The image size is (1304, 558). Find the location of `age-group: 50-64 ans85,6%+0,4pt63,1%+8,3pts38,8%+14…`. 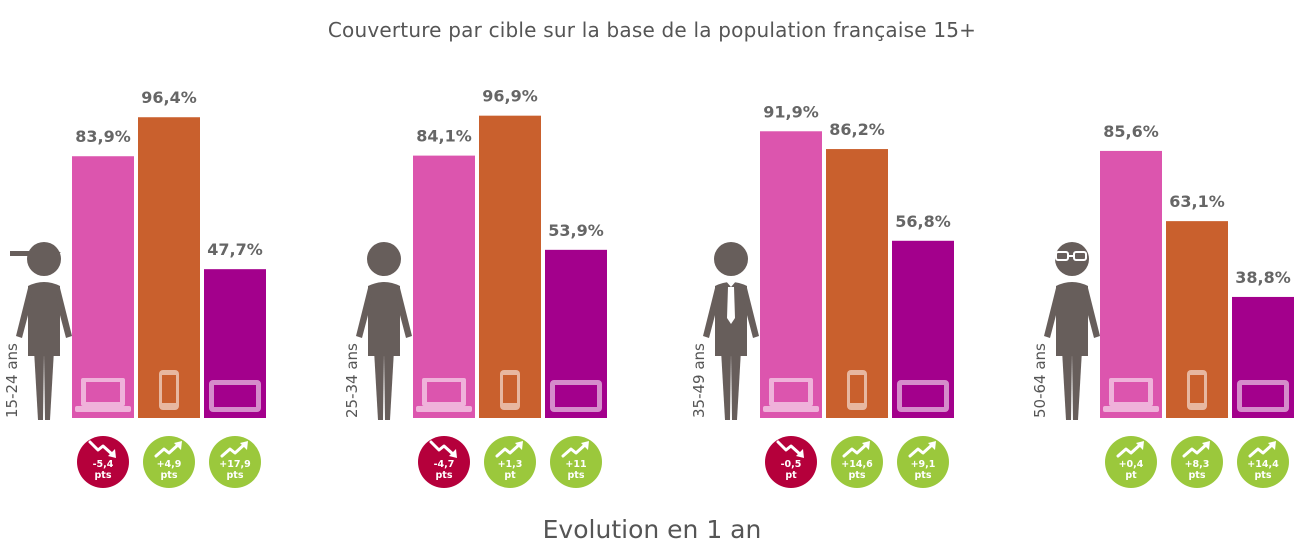

age-group: 50-64 ans85,6%+0,4pt63,1%+8,3pts38,8%+14… is located at coordinates (1162, 305).